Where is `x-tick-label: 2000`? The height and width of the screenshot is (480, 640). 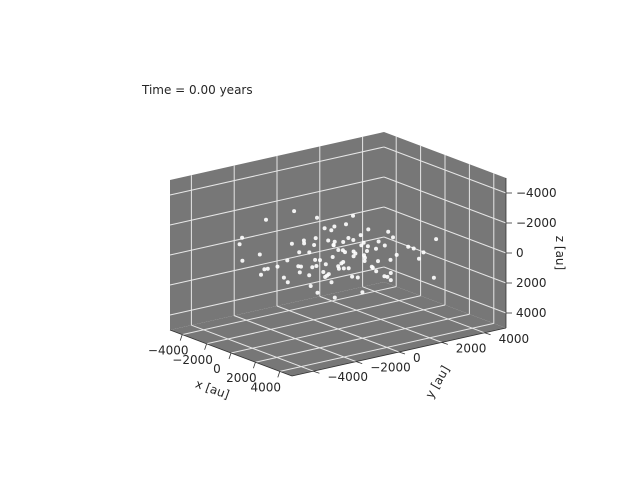
x-tick-label: 2000 is located at coordinates (241, 378).